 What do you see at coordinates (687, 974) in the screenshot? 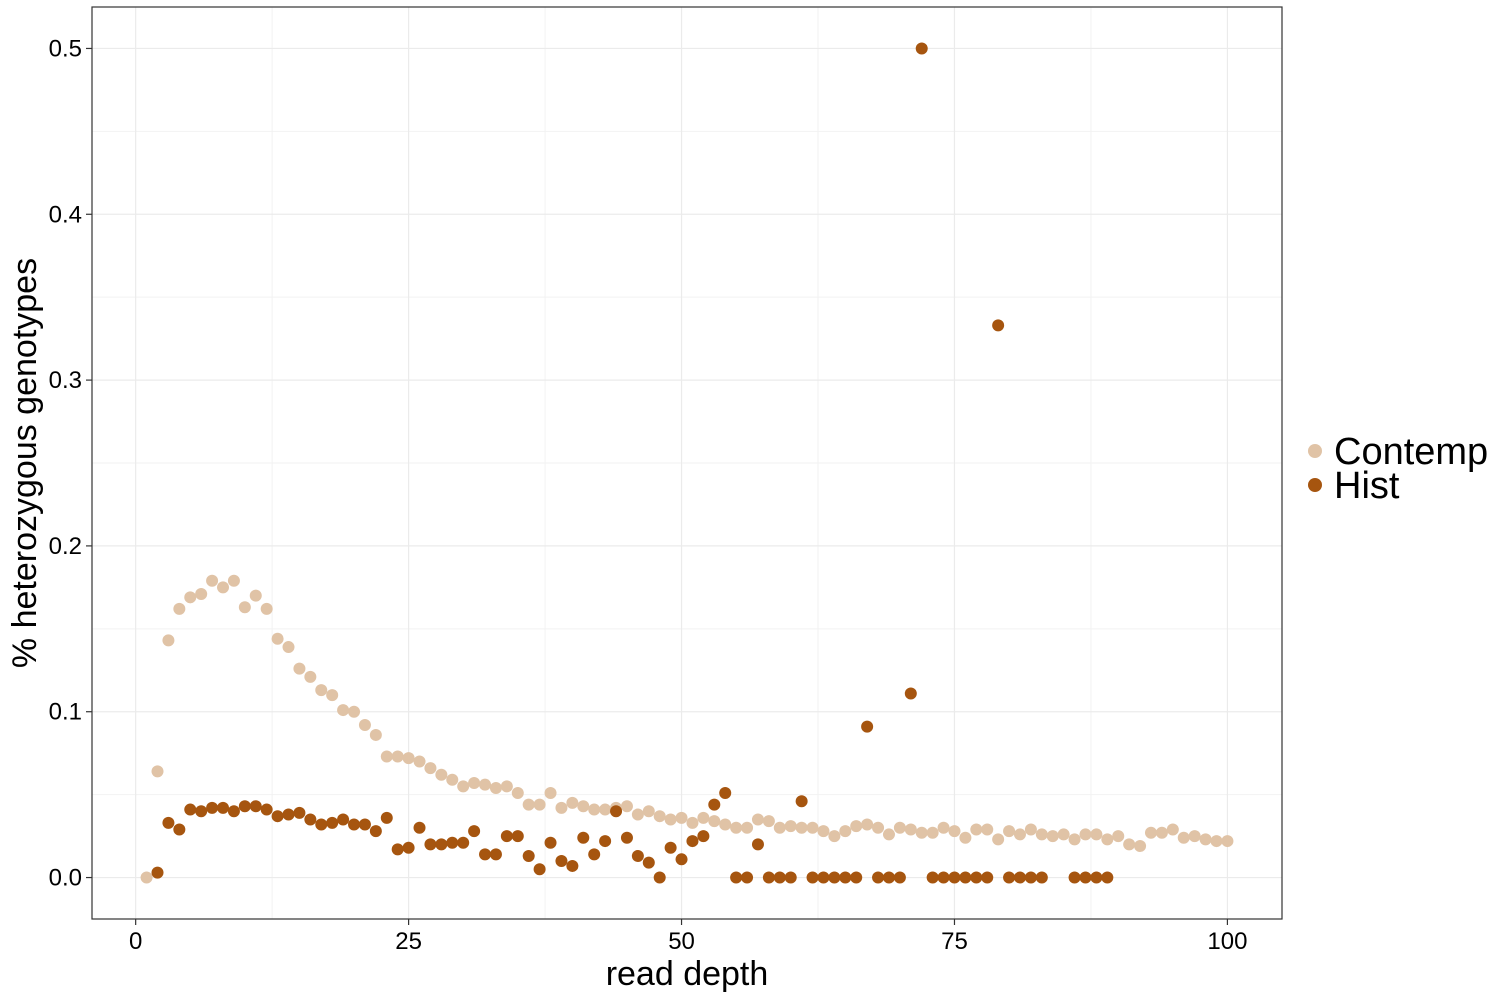
I see `x-axis-title: read depth` at bounding box center [687, 974].